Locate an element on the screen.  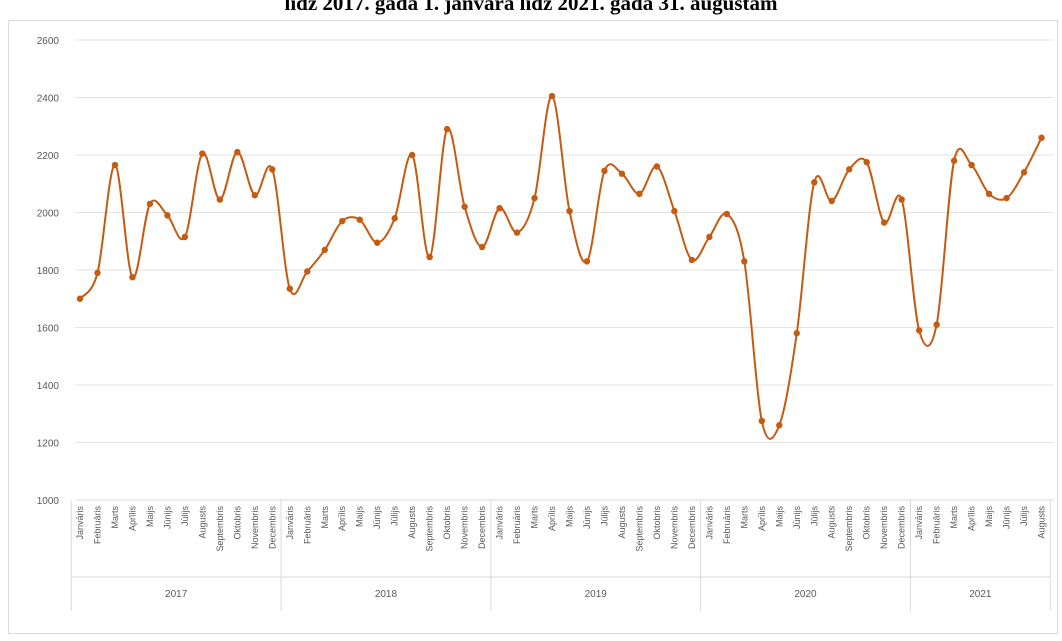
y-tick-label: 1600 is located at coordinates (48, 329).